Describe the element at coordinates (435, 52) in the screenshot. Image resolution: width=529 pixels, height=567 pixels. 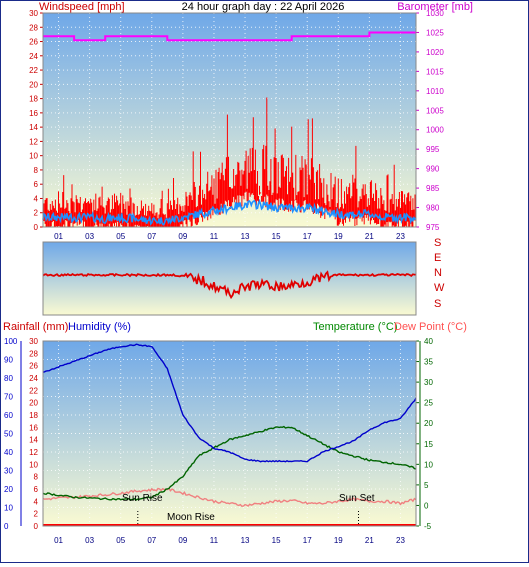
I see `barometer-tick-label: 1020` at that location.